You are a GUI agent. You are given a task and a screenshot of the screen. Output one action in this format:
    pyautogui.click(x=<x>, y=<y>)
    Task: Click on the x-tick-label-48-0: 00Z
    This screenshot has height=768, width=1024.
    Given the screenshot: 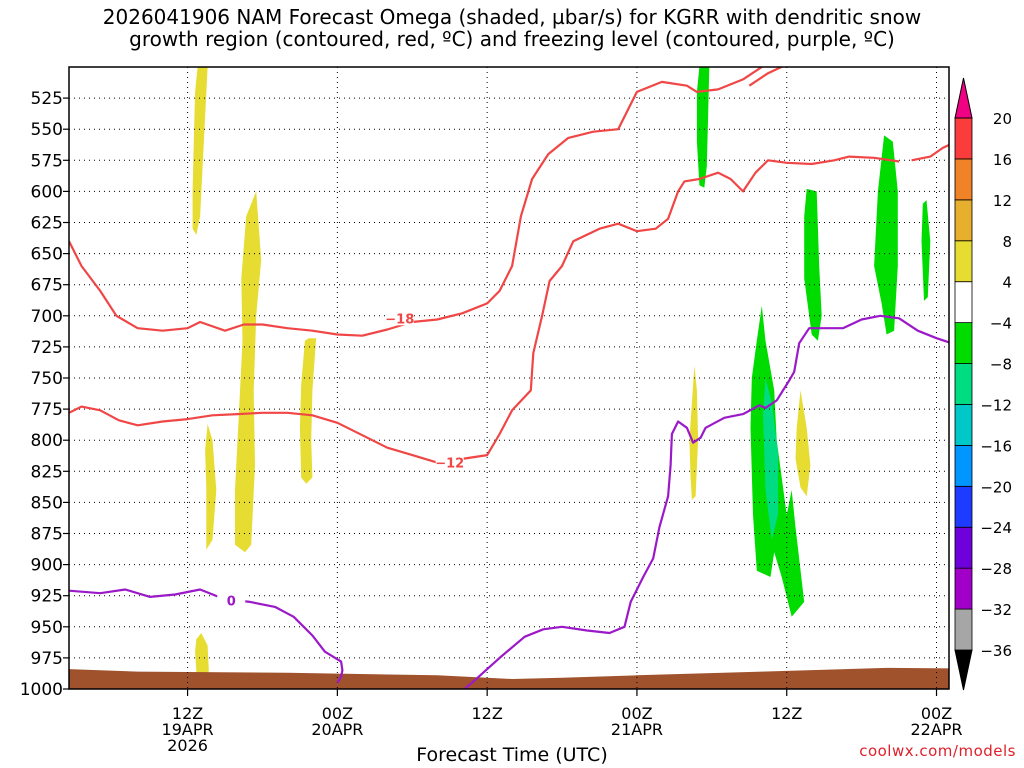 What is the action you would take?
    pyautogui.click(x=636, y=713)
    